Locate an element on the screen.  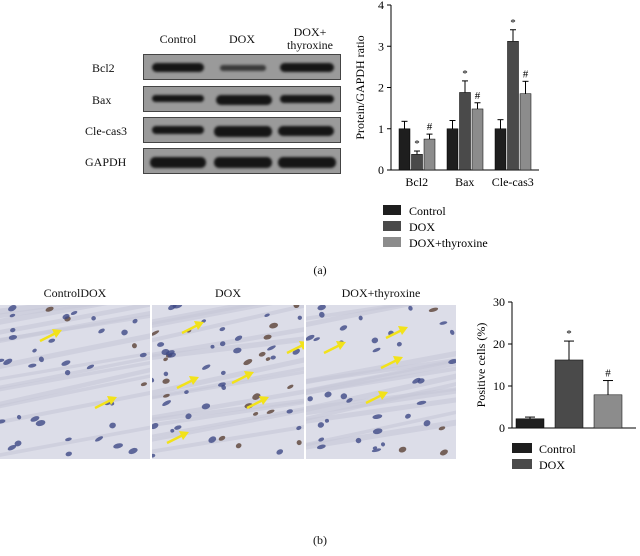
y-tick-label: 1 is located at coordinates (381, 129).